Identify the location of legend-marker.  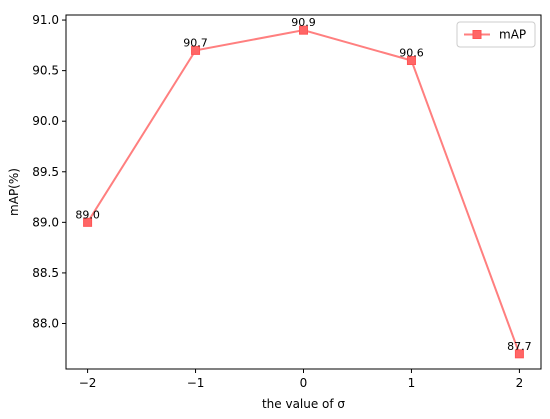
(477, 34).